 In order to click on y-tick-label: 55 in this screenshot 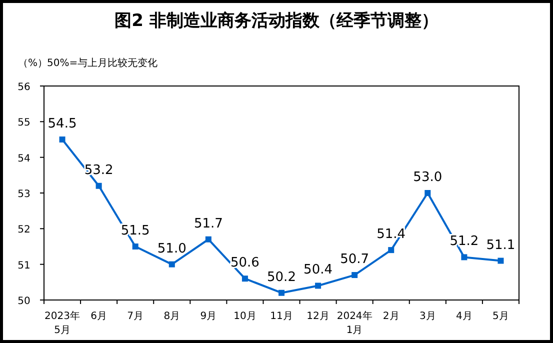, I will do `click(24, 123)`.